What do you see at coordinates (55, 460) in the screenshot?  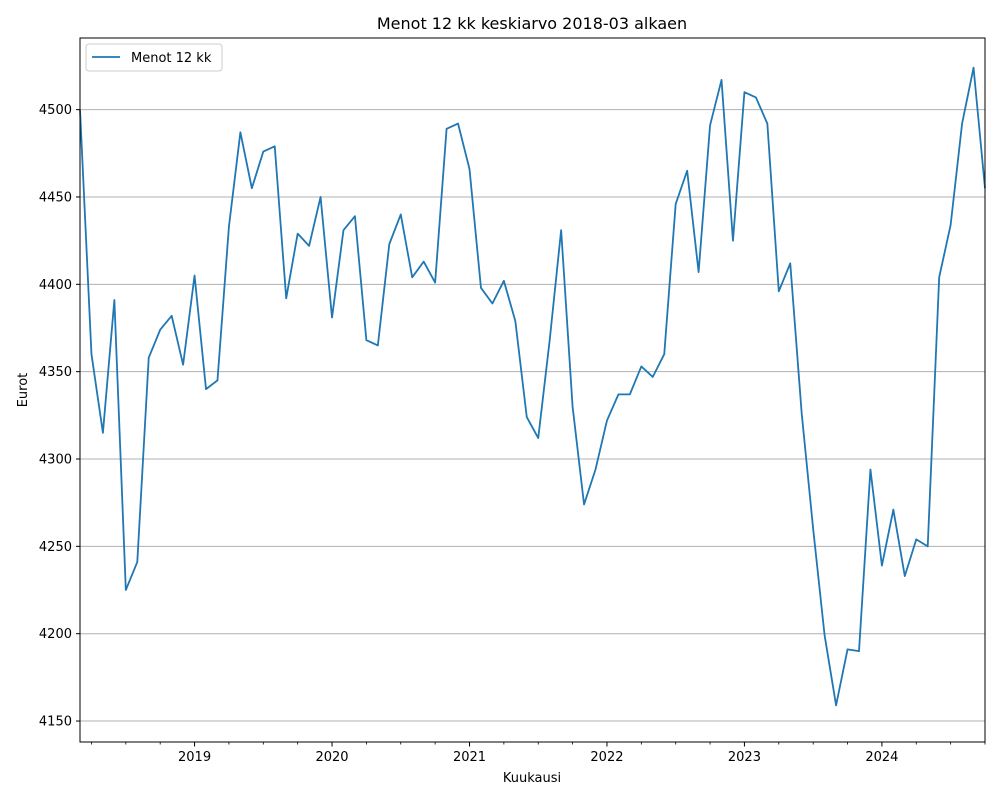 I see `y-tick-label: 4300` at bounding box center [55, 460].